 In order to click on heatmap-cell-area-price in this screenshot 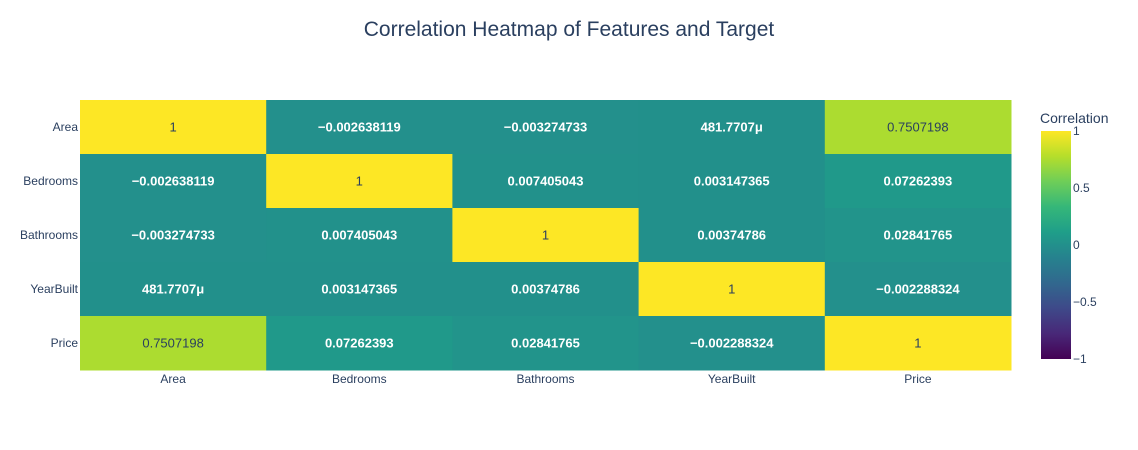, I will do `click(918, 127)`.